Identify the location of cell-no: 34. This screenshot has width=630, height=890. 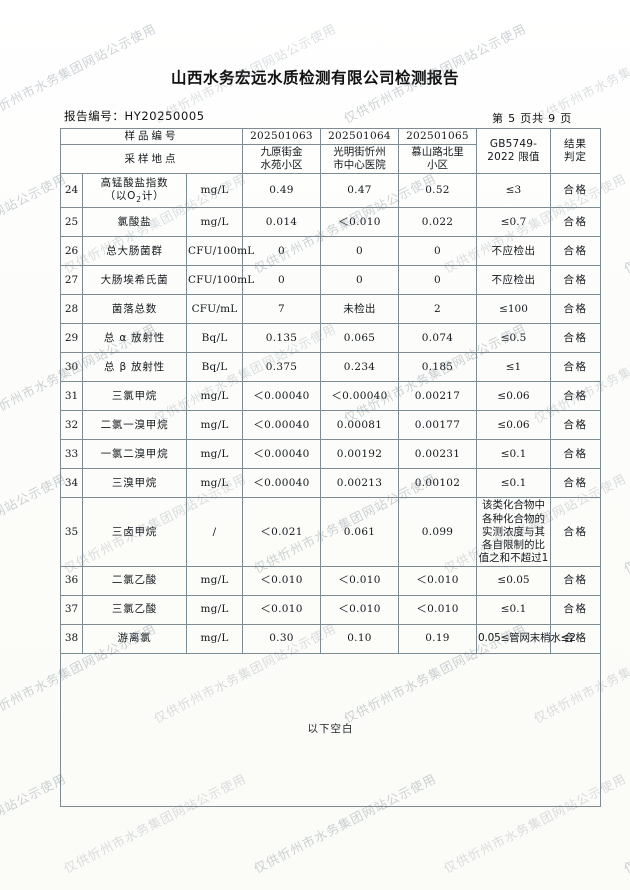
(71, 483).